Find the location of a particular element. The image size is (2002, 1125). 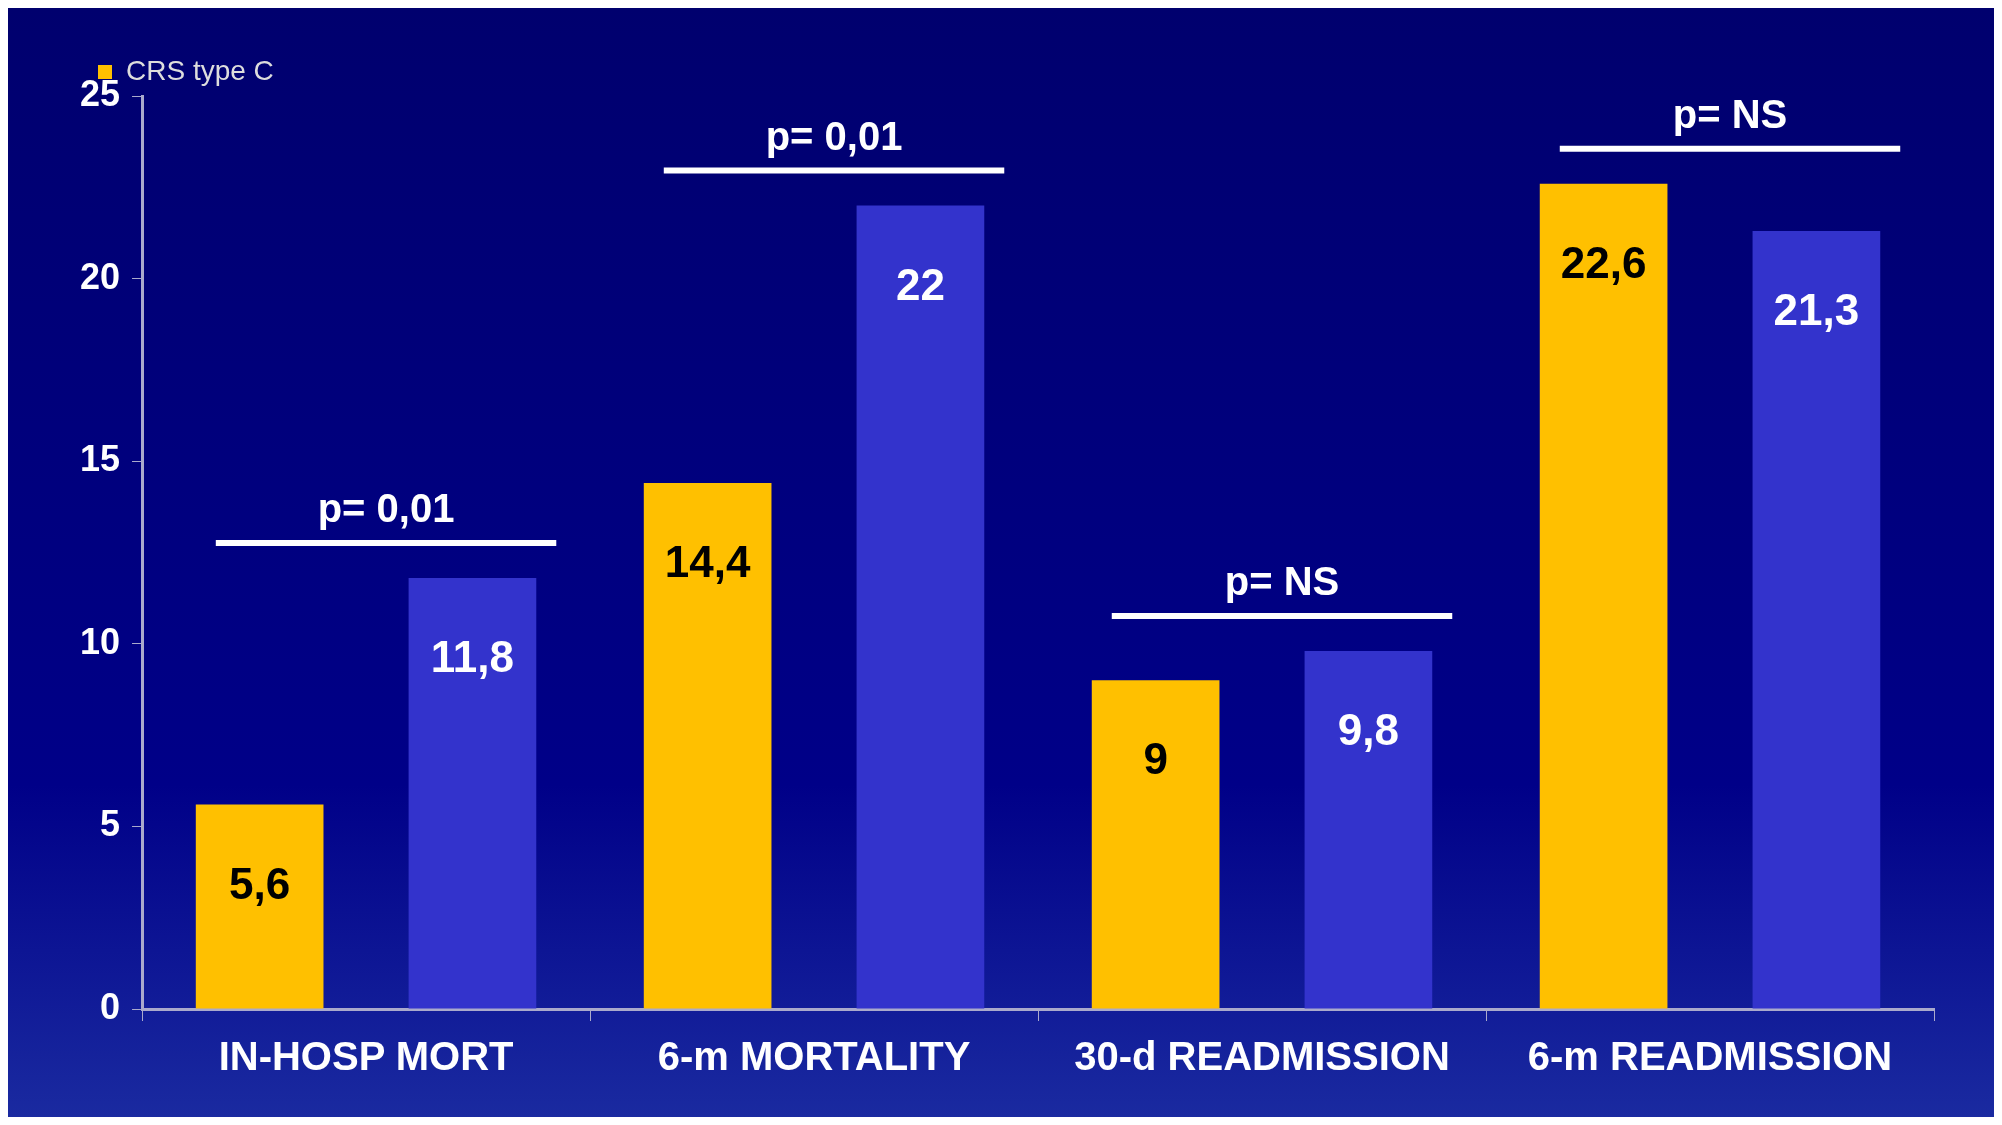

x-tick-label: IN-HOSP MORT is located at coordinates (366, 1056).